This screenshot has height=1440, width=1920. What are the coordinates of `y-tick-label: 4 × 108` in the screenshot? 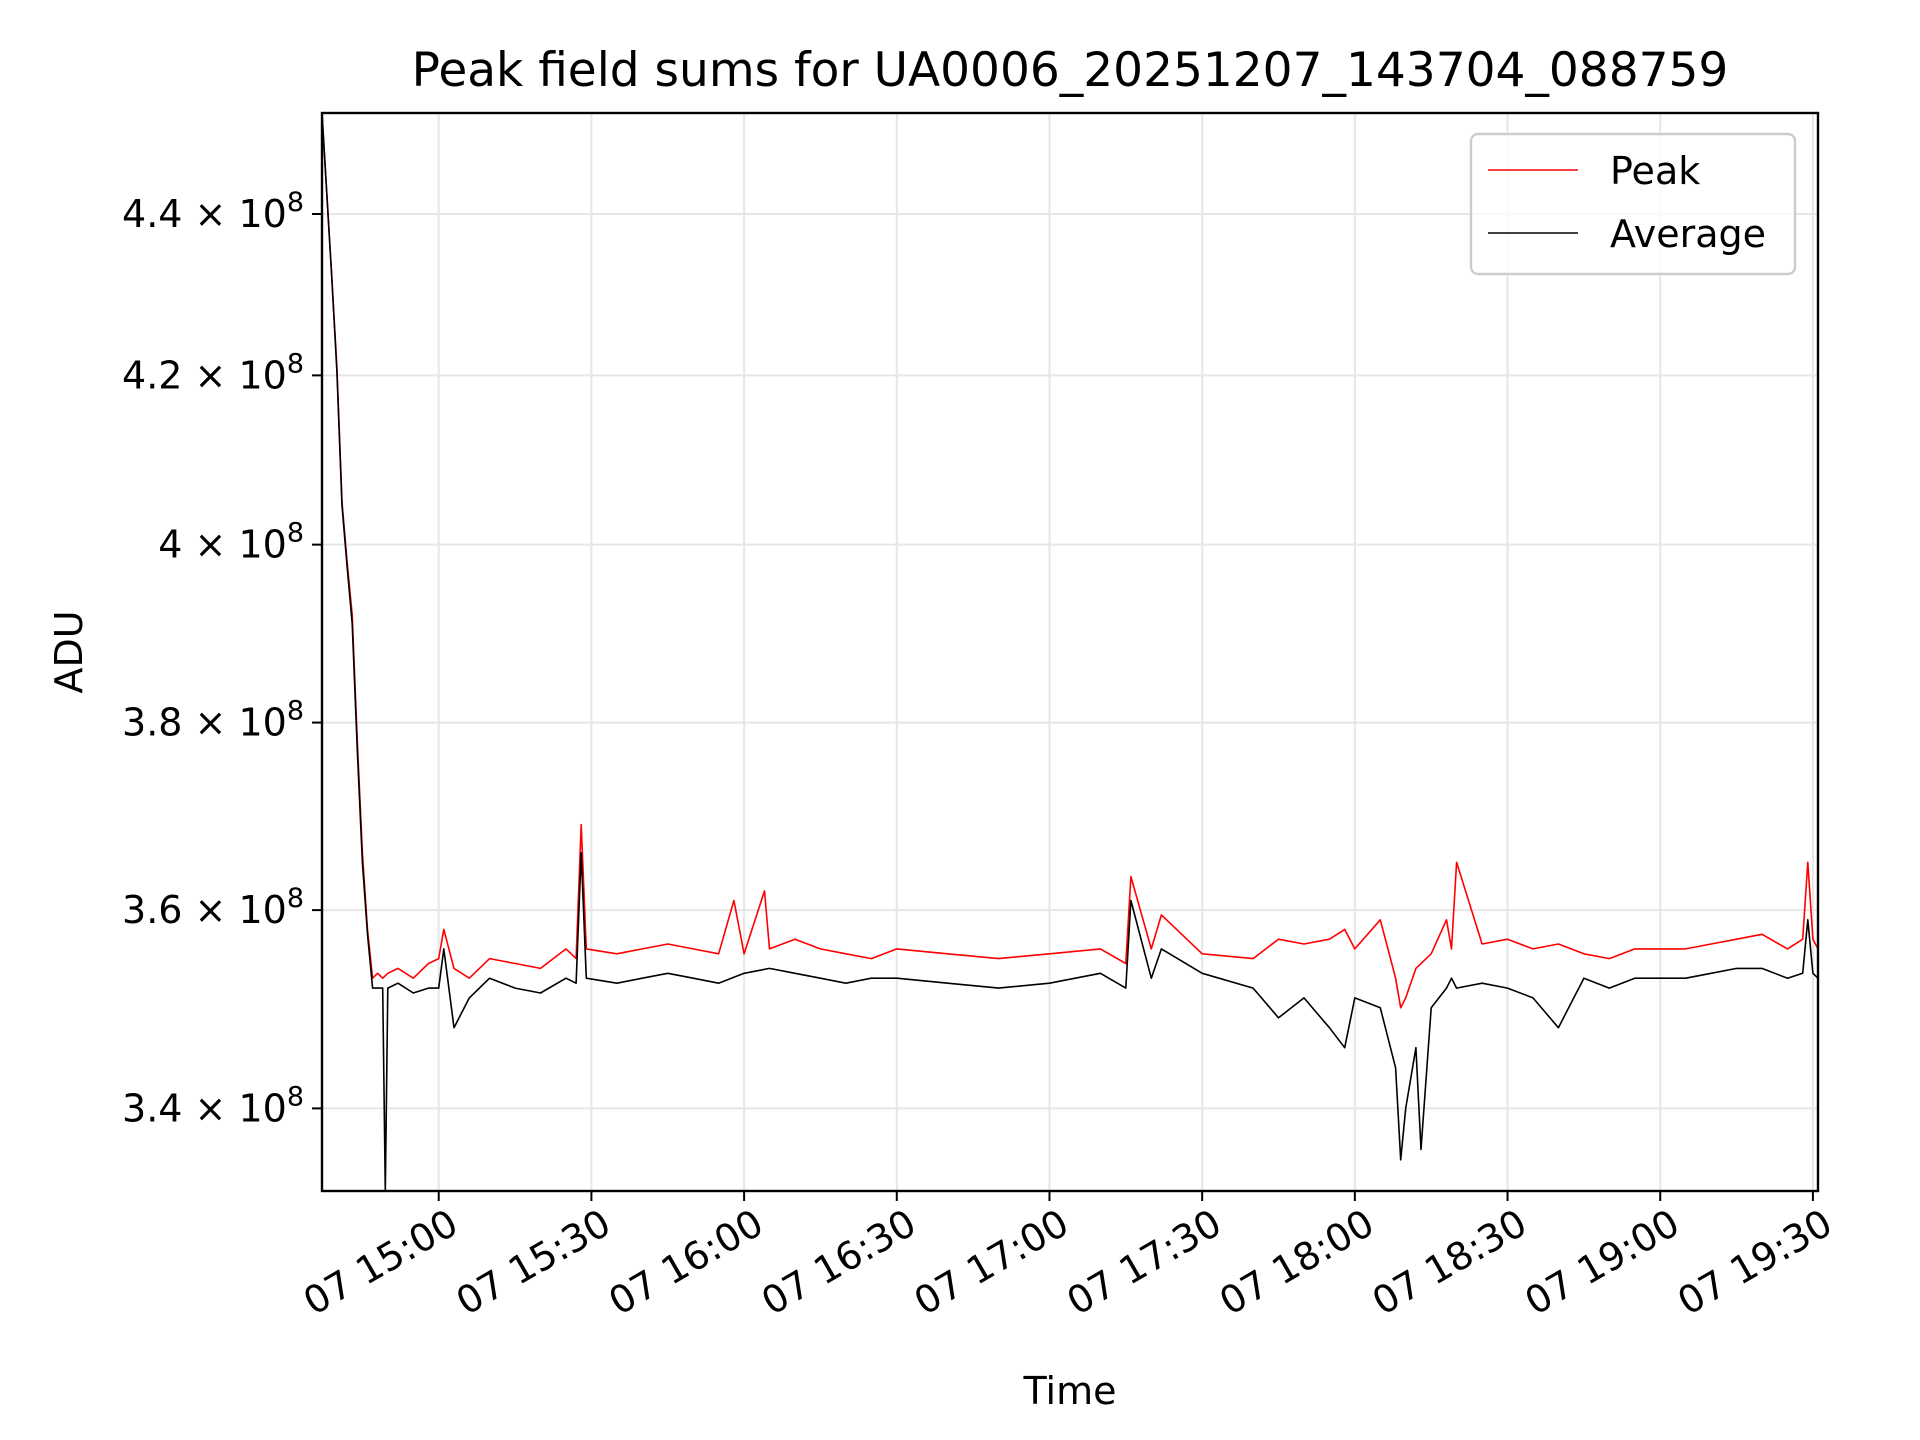 It's located at (231, 542).